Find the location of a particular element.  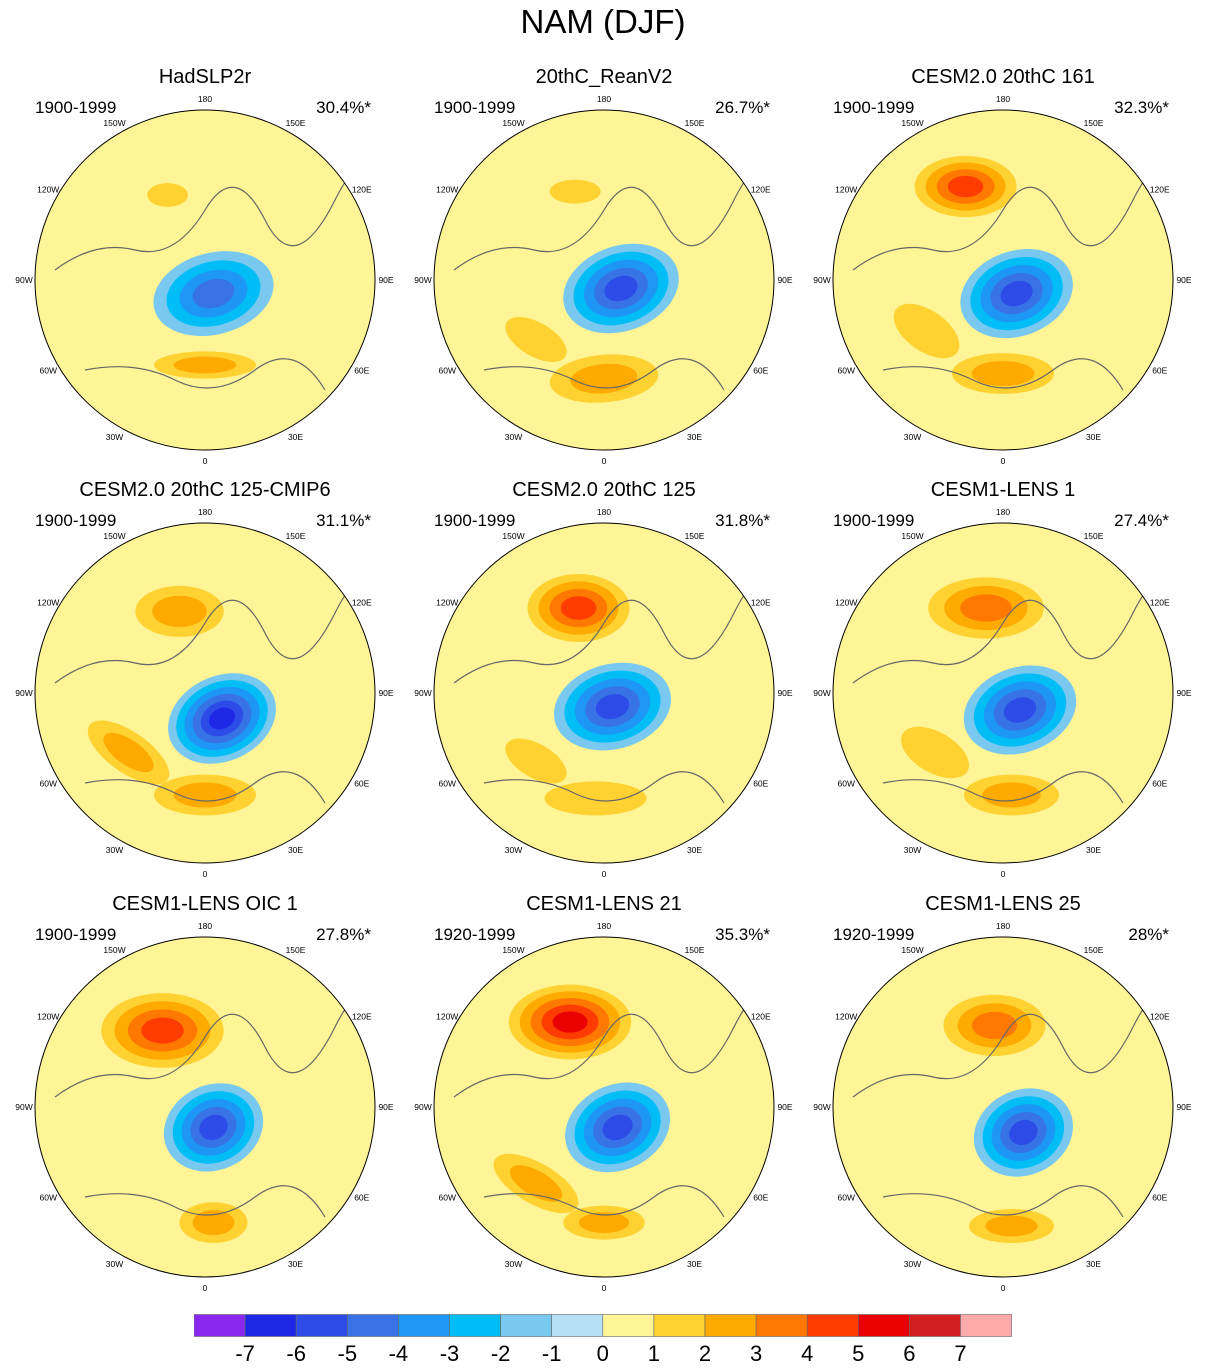

panel-title: CESM2.0 20thC 161 is located at coordinates (1003, 77).